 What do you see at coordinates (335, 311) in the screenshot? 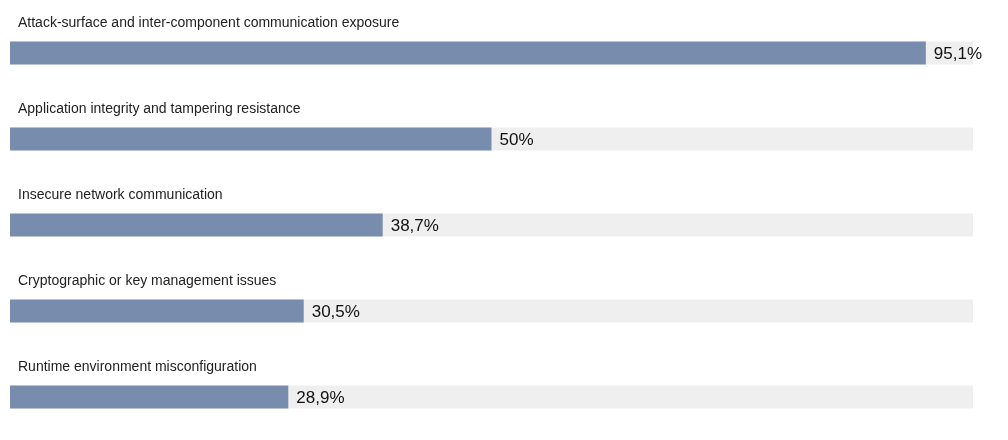
I see `data-label: 30,5%` at bounding box center [335, 311].